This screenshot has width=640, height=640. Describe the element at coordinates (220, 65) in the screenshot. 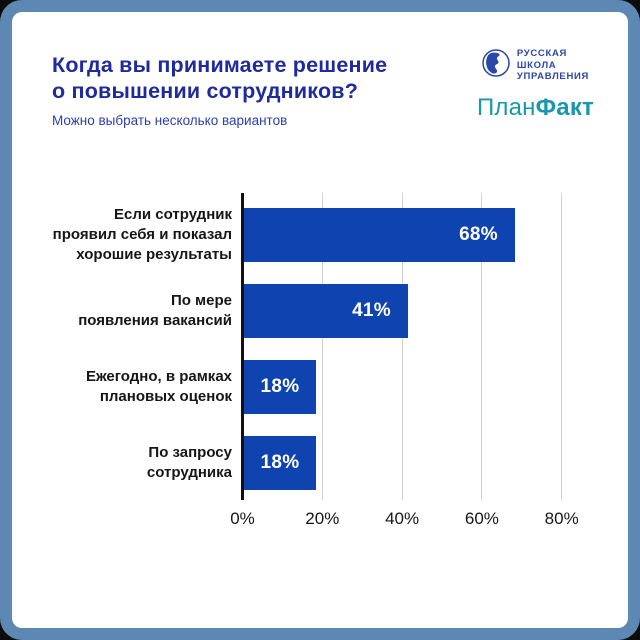

I see `page-title-line-1: Когда вы принимаете решение` at that location.